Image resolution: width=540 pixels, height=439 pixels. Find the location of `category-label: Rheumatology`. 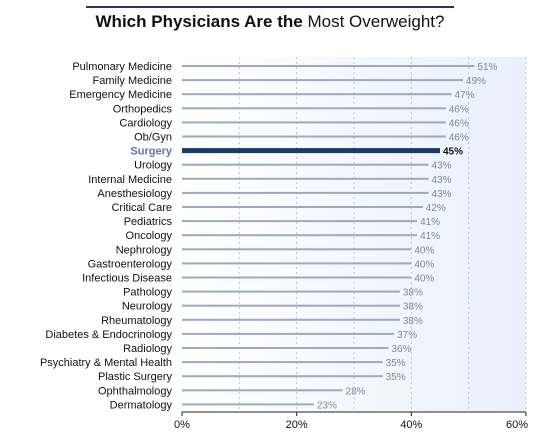

category-label: Rheumatology is located at coordinates (136, 321).